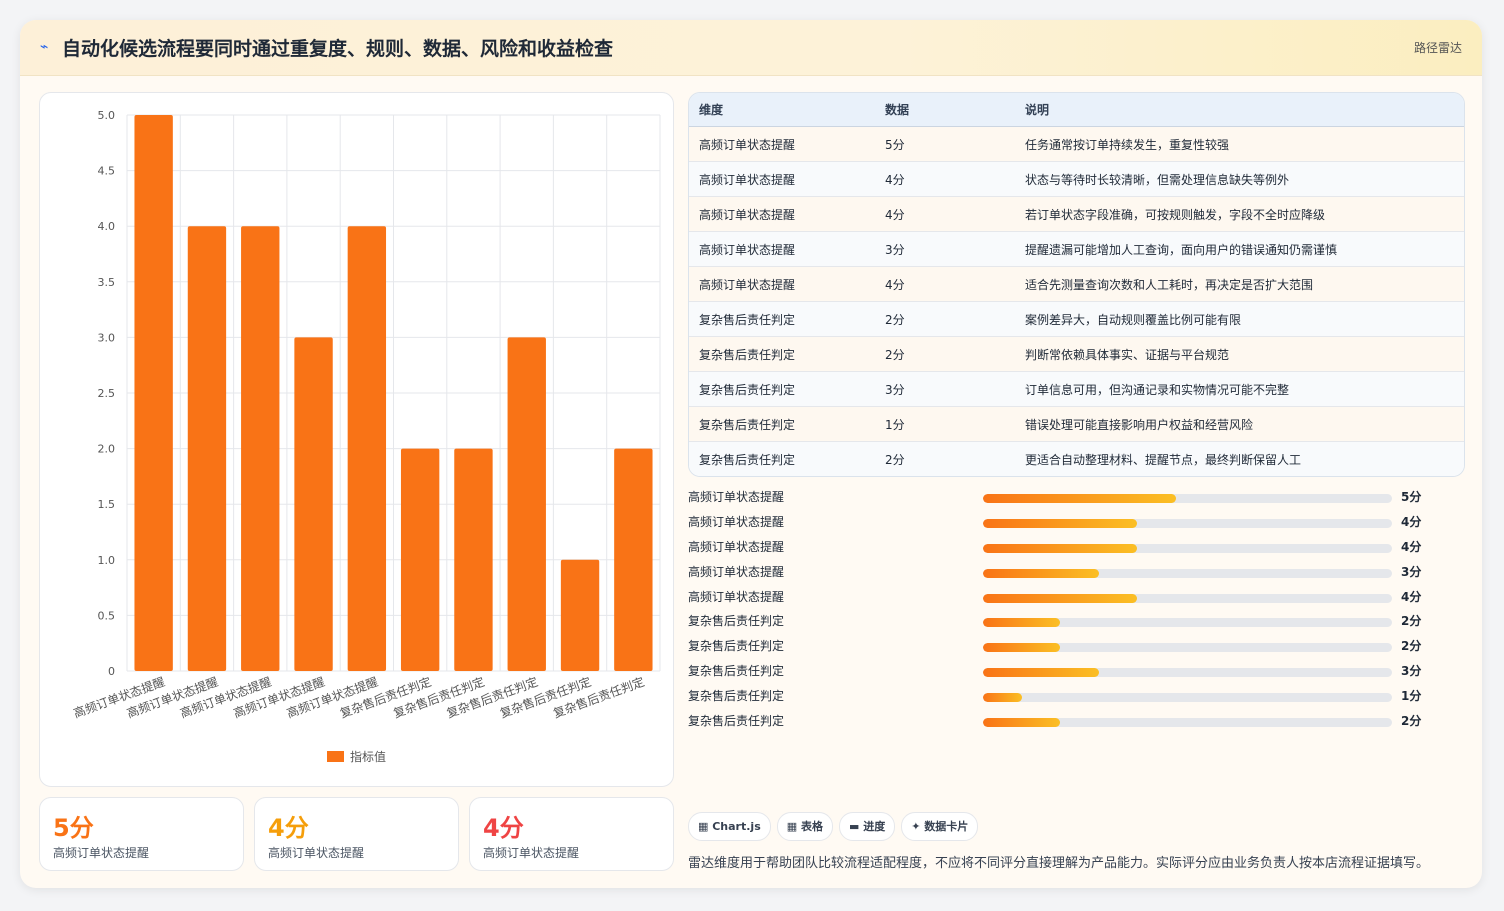  Describe the element at coordinates (705, 826) in the screenshot. I see `grid-icon: ▦` at that location.